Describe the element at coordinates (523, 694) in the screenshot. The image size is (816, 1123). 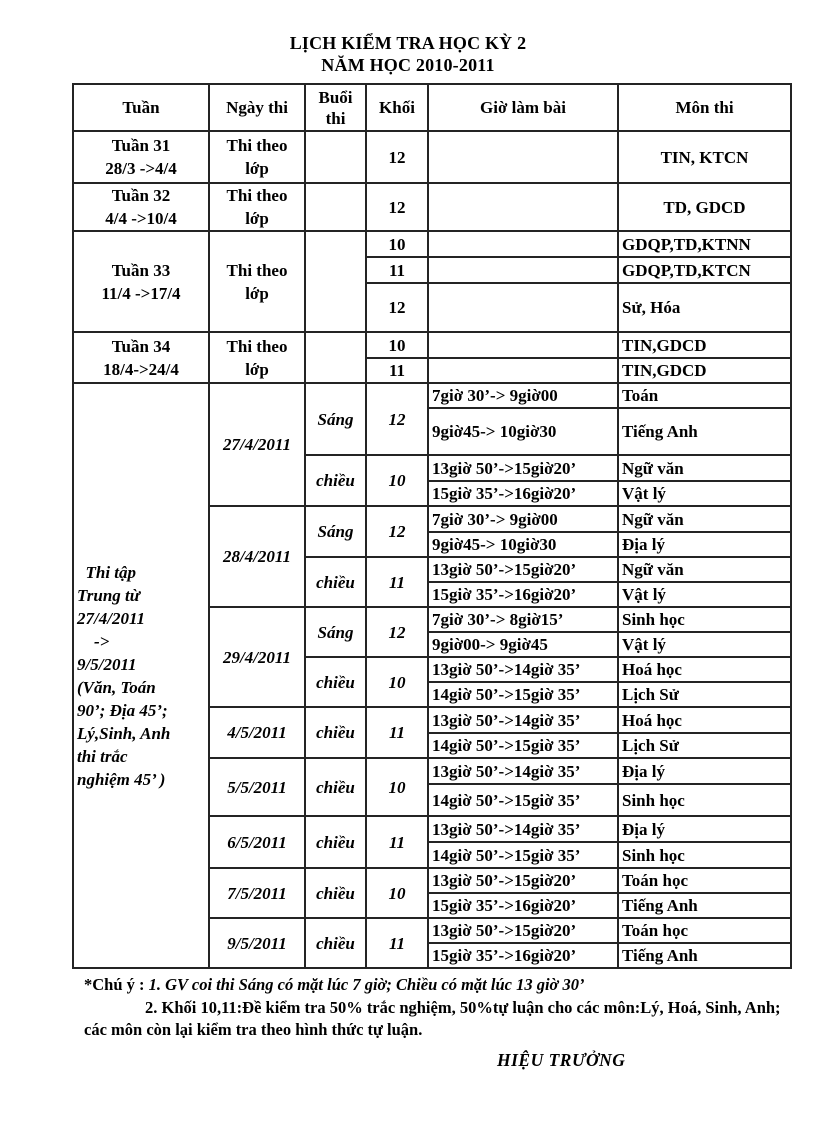
I see `time-cell: 14giờ 50’->15giờ 35’` at that location.